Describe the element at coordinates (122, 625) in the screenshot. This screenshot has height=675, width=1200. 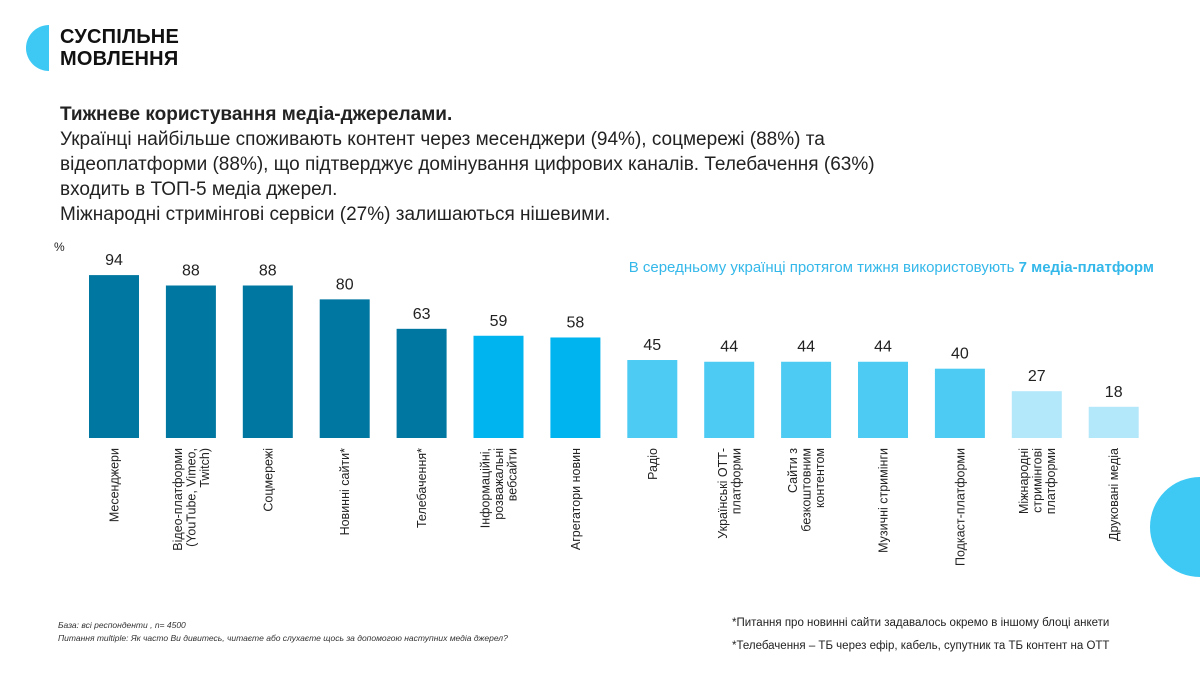
I see `footer-base: База: всі респонденти , n= 4500` at that location.